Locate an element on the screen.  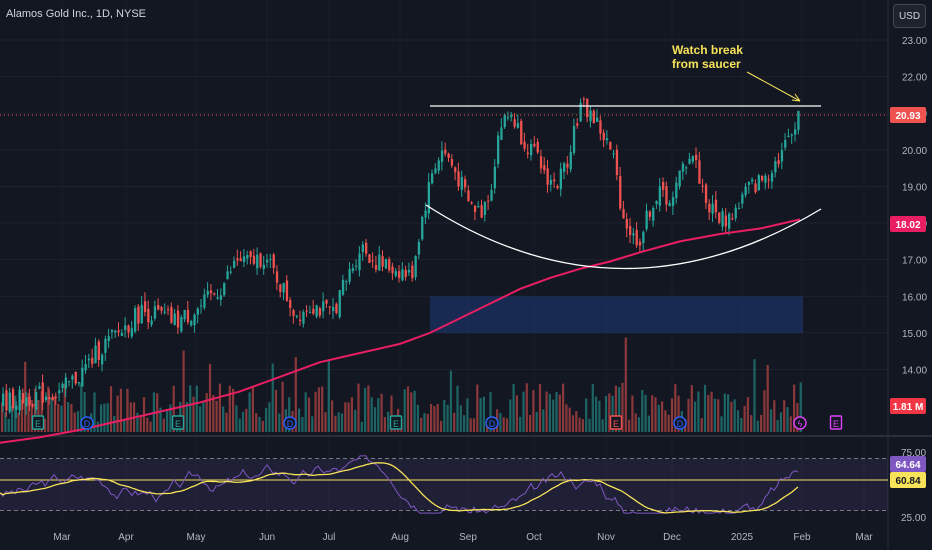
last-price-badge: 20.93 is located at coordinates (907, 116).